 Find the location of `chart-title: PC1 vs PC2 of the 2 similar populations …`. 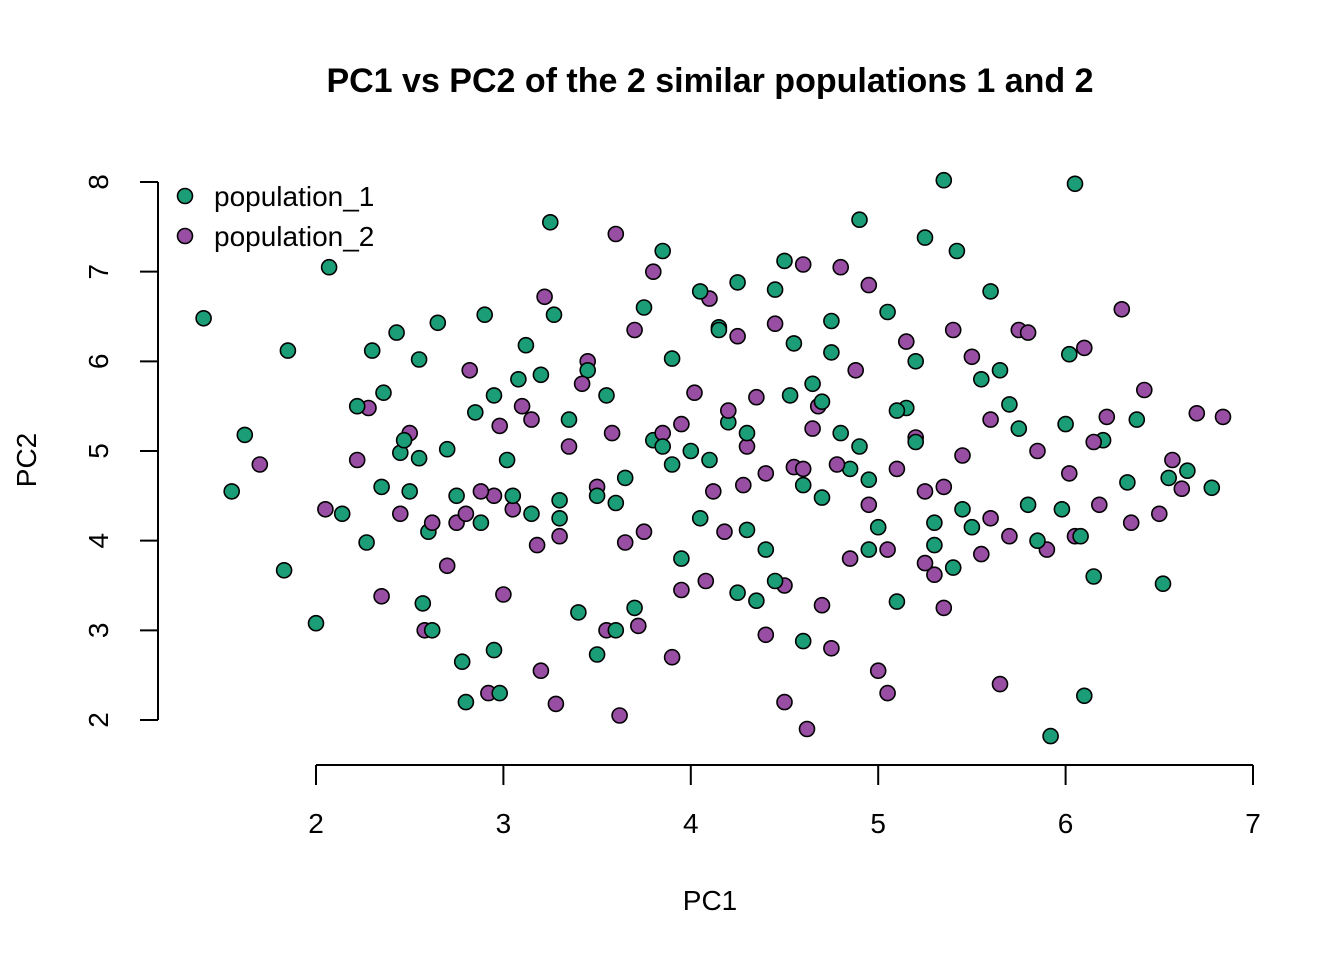

chart-title: PC1 vs PC2 of the 2 similar populations … is located at coordinates (709, 81).